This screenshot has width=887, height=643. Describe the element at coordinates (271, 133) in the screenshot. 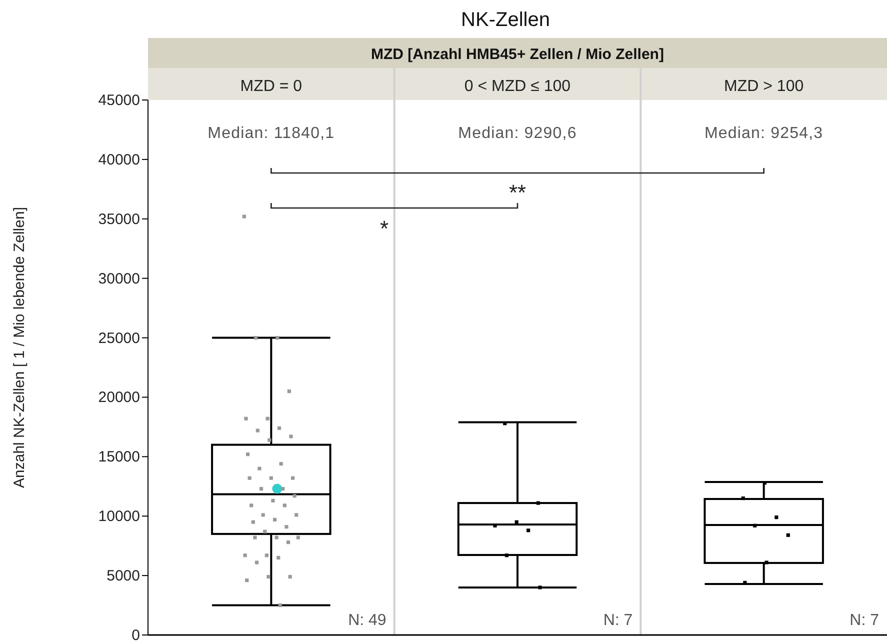

I see `annotation: Median: 11840,1` at that location.